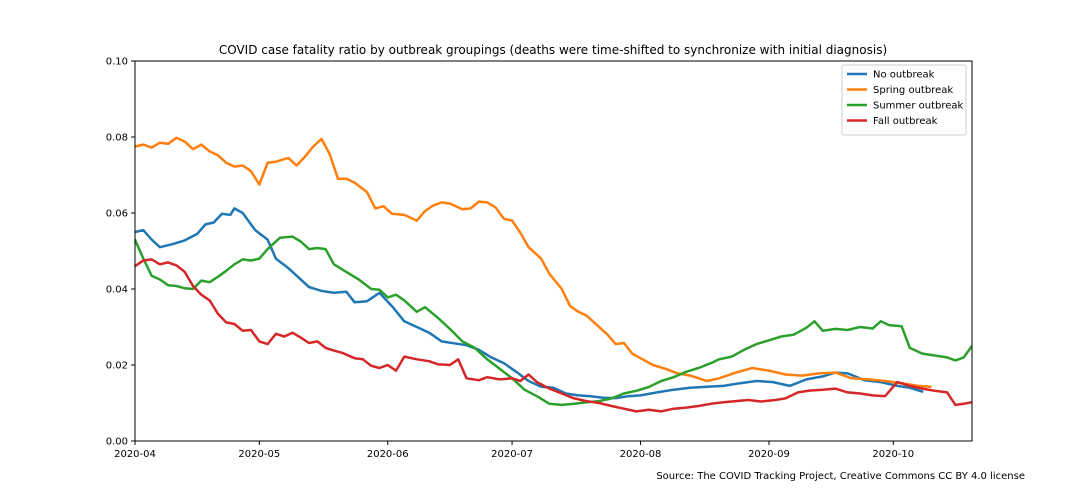 Image resolution: width=1080 pixels, height=504 pixels. Describe the element at coordinates (117, 366) in the screenshot. I see `y-tick-label: 0.02` at that location.